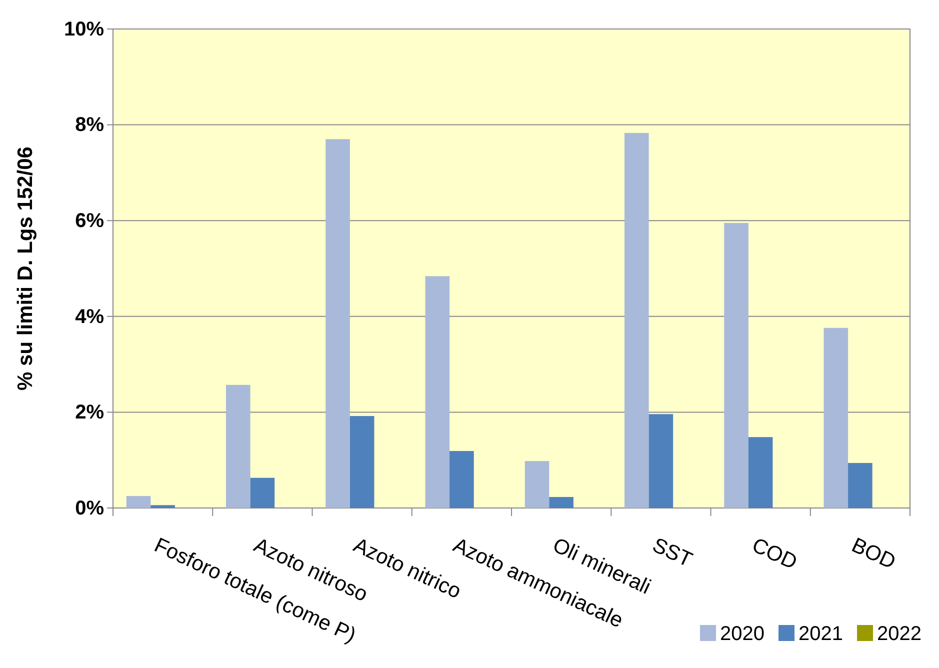 The width and height of the screenshot is (939, 668). What do you see at coordinates (84, 29) in the screenshot?
I see `y-tick-label: 10%` at bounding box center [84, 29].